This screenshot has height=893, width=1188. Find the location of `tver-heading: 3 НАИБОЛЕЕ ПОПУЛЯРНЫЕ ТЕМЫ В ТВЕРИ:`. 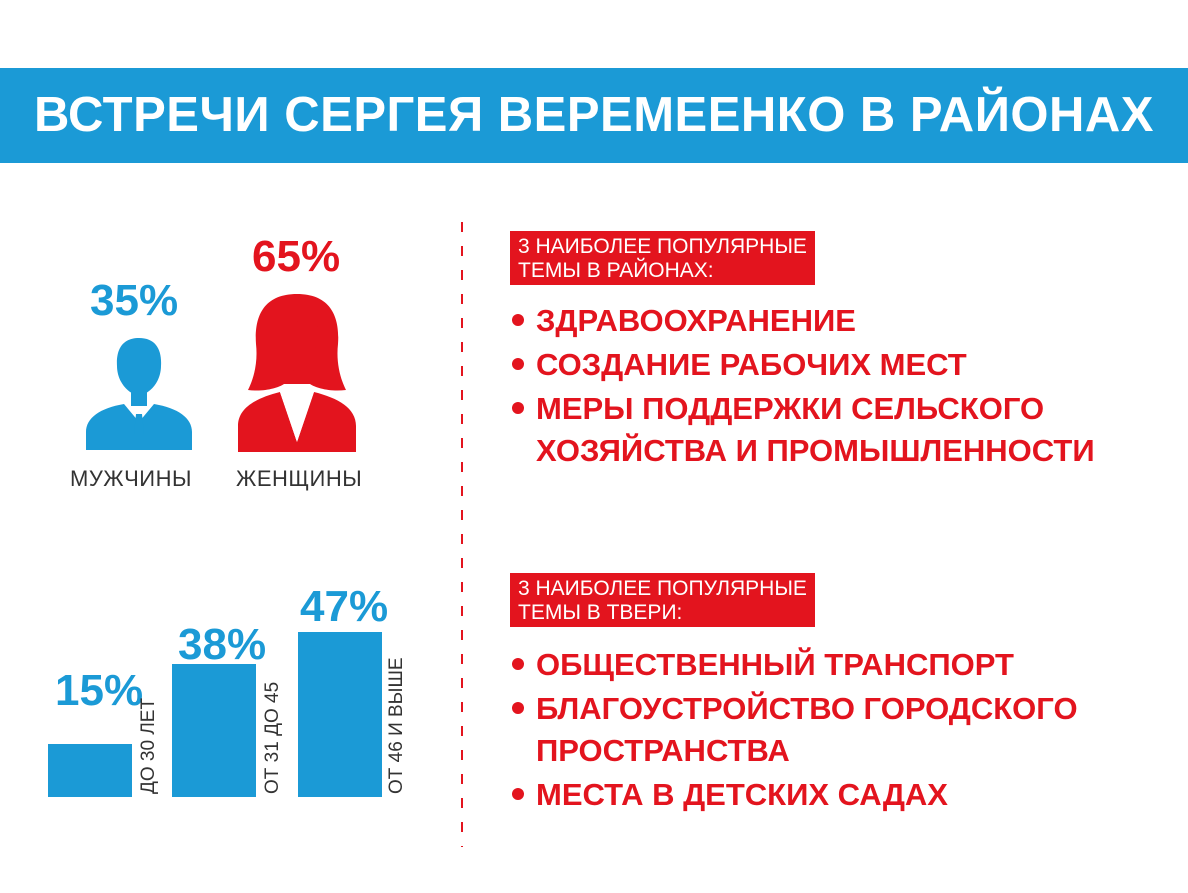

tver-heading: 3 НАИБОЛЕЕ ПОПУЛЯРНЫЕ ТЕМЫ В ТВЕРИ: is located at coordinates (662, 600).